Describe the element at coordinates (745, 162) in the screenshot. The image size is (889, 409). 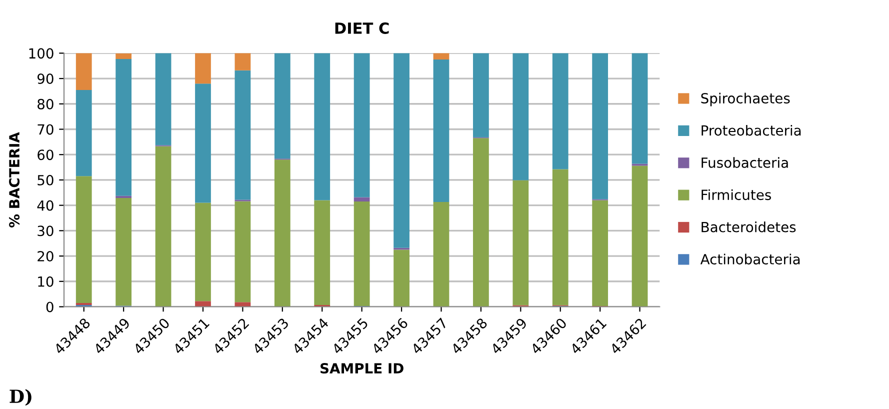
I see `legend-label: Fusobacteria` at that location.